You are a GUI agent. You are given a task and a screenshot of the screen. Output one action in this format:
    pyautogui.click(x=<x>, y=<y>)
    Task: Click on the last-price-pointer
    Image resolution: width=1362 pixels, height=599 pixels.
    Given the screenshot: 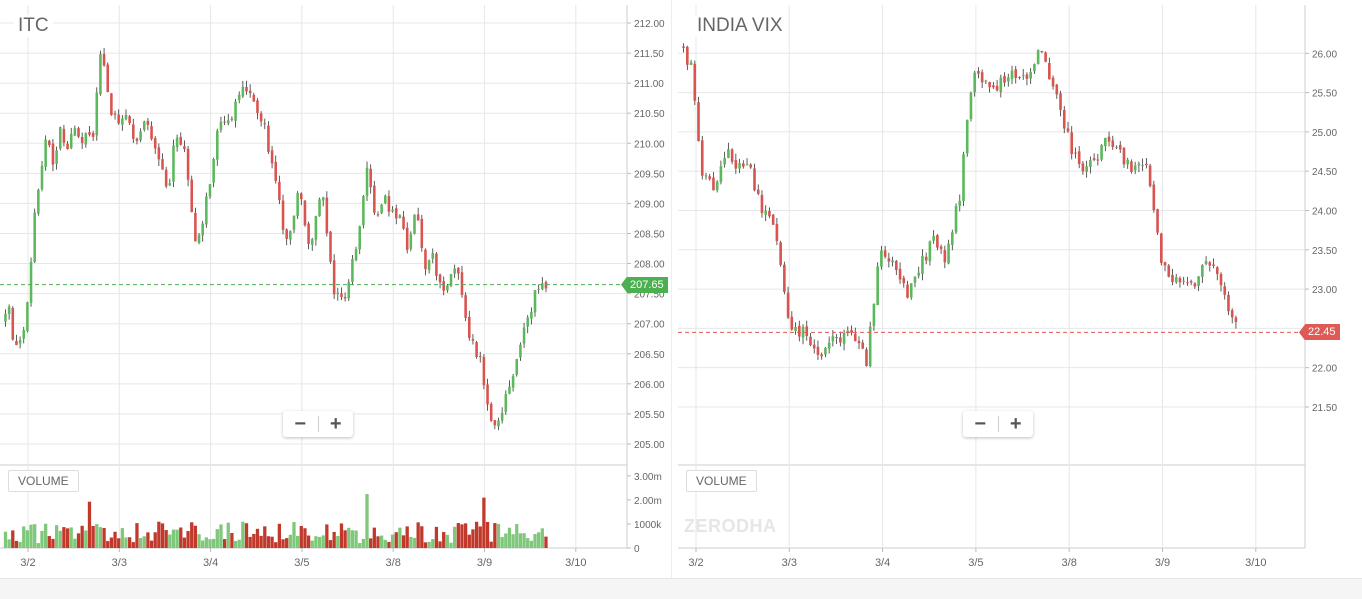 What is the action you would take?
    pyautogui.click(x=1302, y=332)
    